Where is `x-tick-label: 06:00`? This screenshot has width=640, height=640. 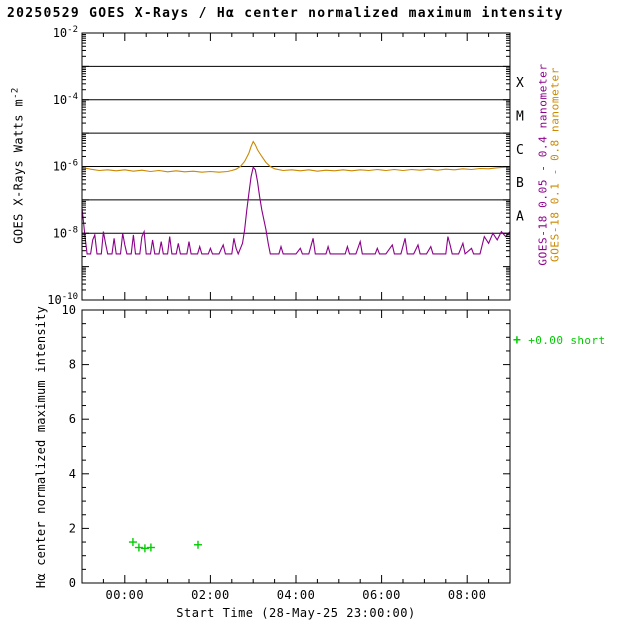
x-tick-label: 06:00 is located at coordinates (381, 595).